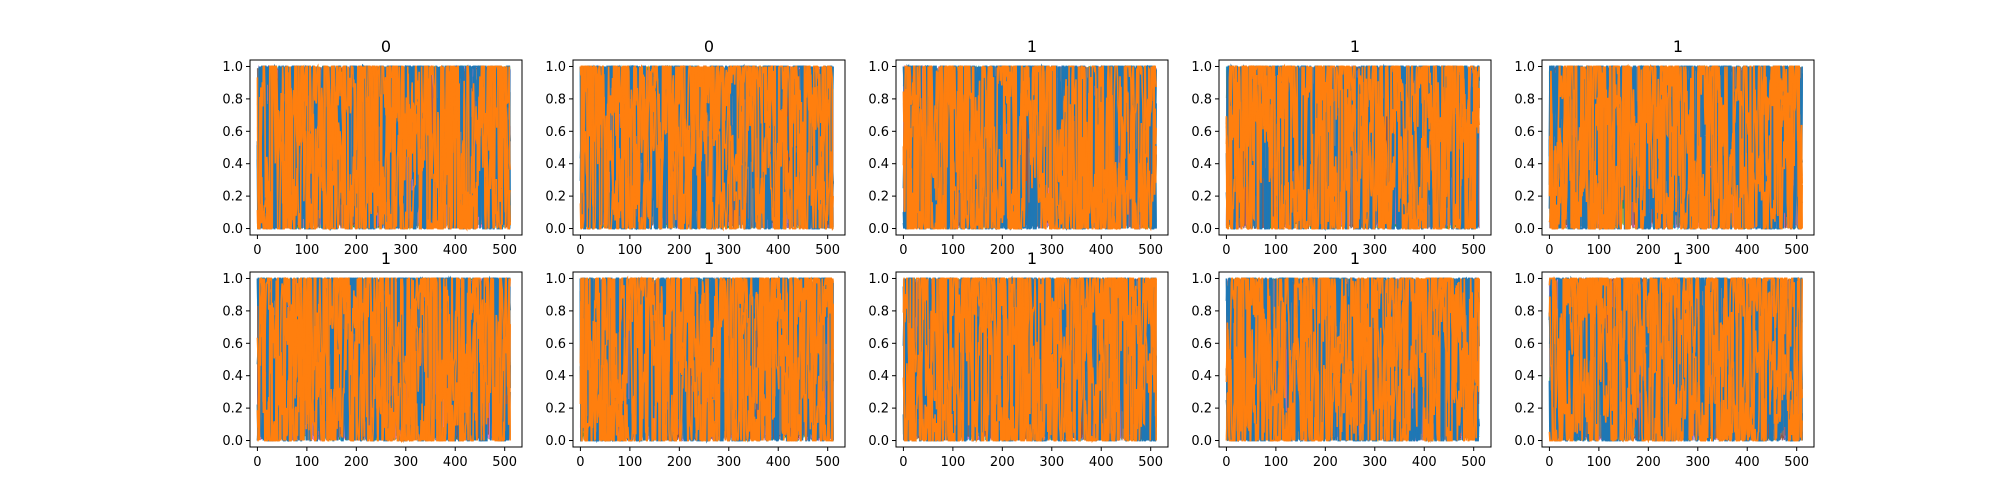 This screenshot has width=2000, height=500. I want to click on subplot-9: 1 0 100 200 300 400 500 0.0 0.2 0.4 0.6 0.8 1.0, so click(1341, 359).